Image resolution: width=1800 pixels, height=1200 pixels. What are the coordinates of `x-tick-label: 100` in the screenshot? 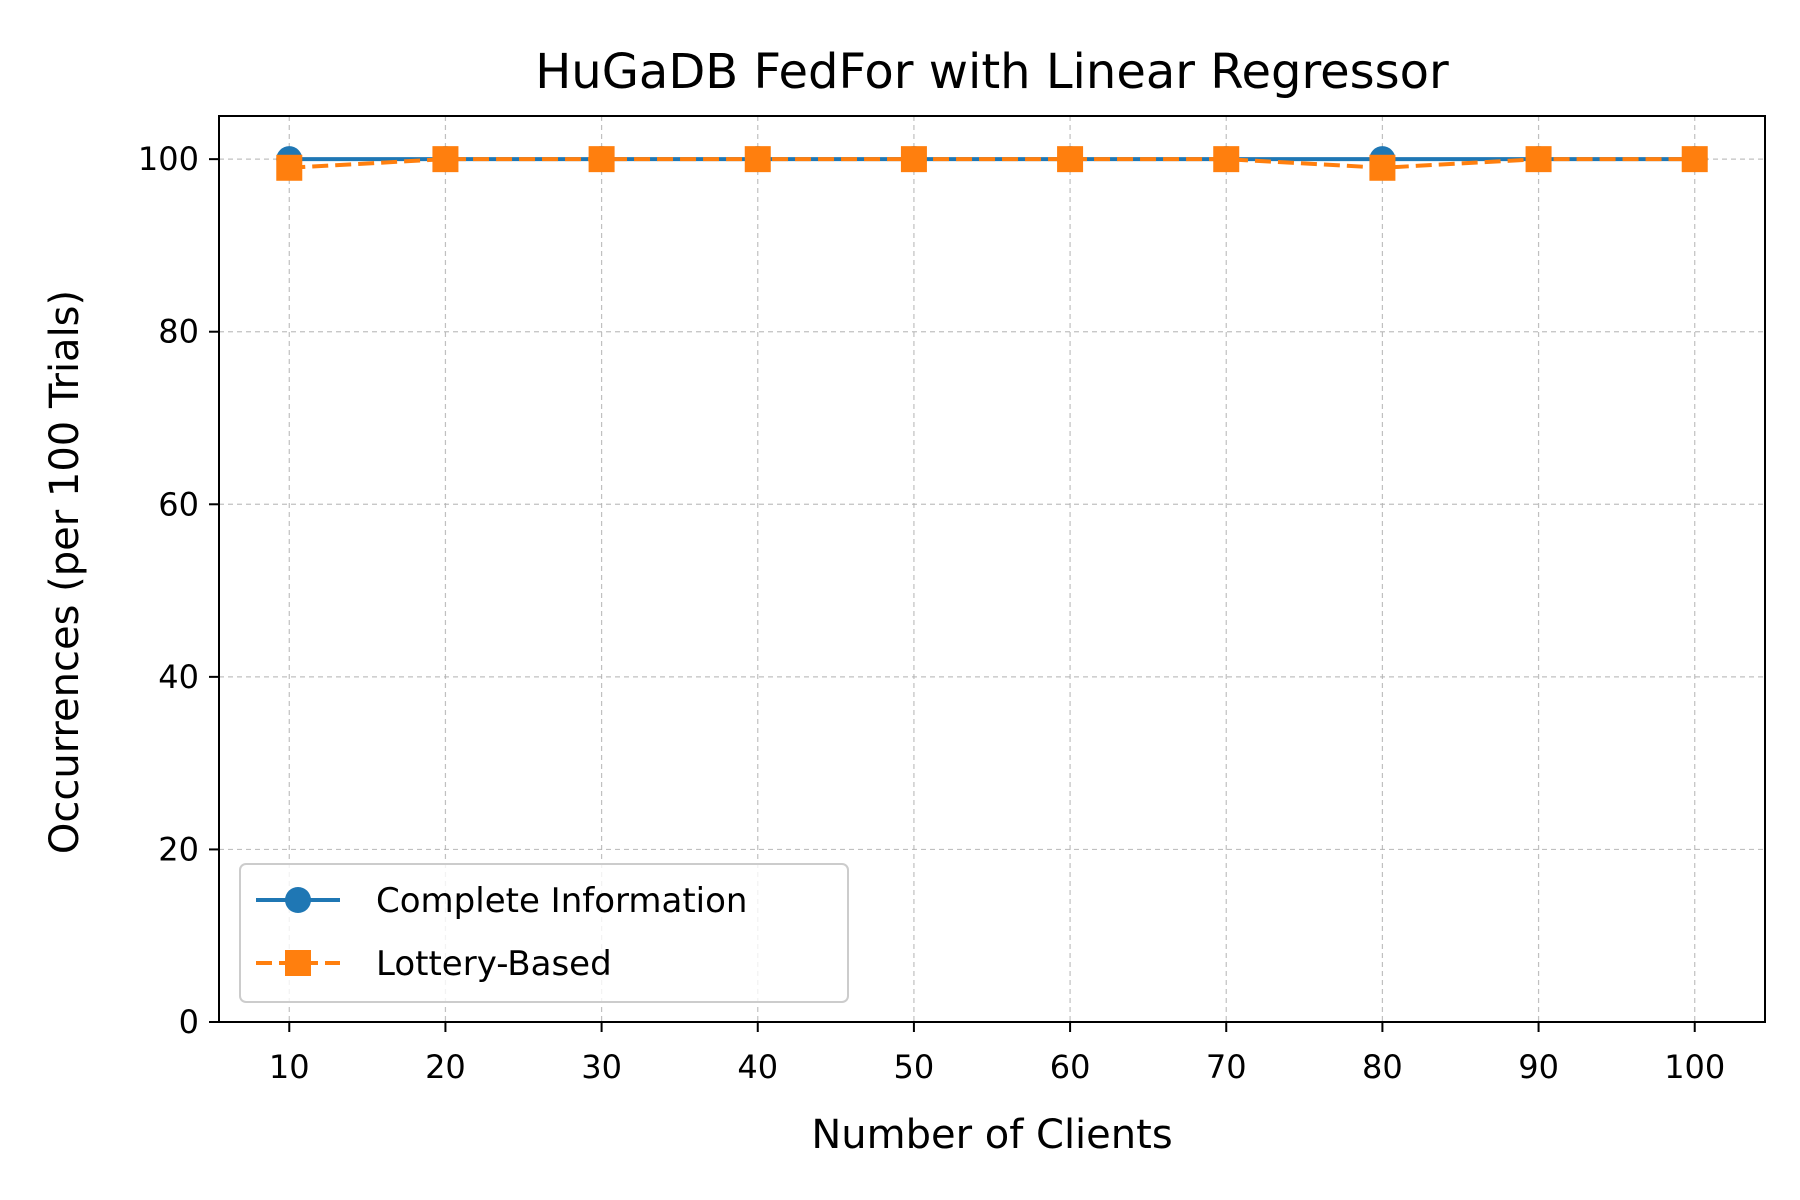 It's located at (1694, 1067).